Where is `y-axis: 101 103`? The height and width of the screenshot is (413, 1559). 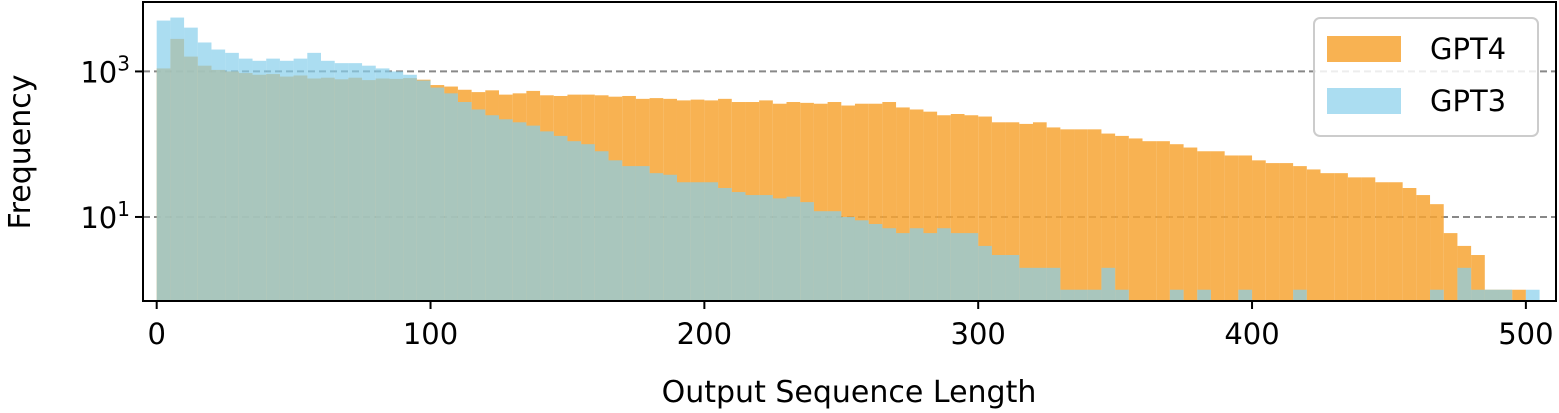 y-axis: 101 103 is located at coordinates (111, 143).